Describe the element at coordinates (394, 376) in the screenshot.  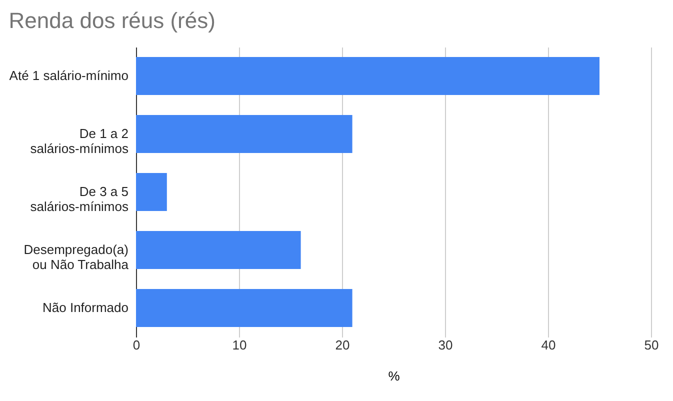
I see `x-axis-title: %` at that location.